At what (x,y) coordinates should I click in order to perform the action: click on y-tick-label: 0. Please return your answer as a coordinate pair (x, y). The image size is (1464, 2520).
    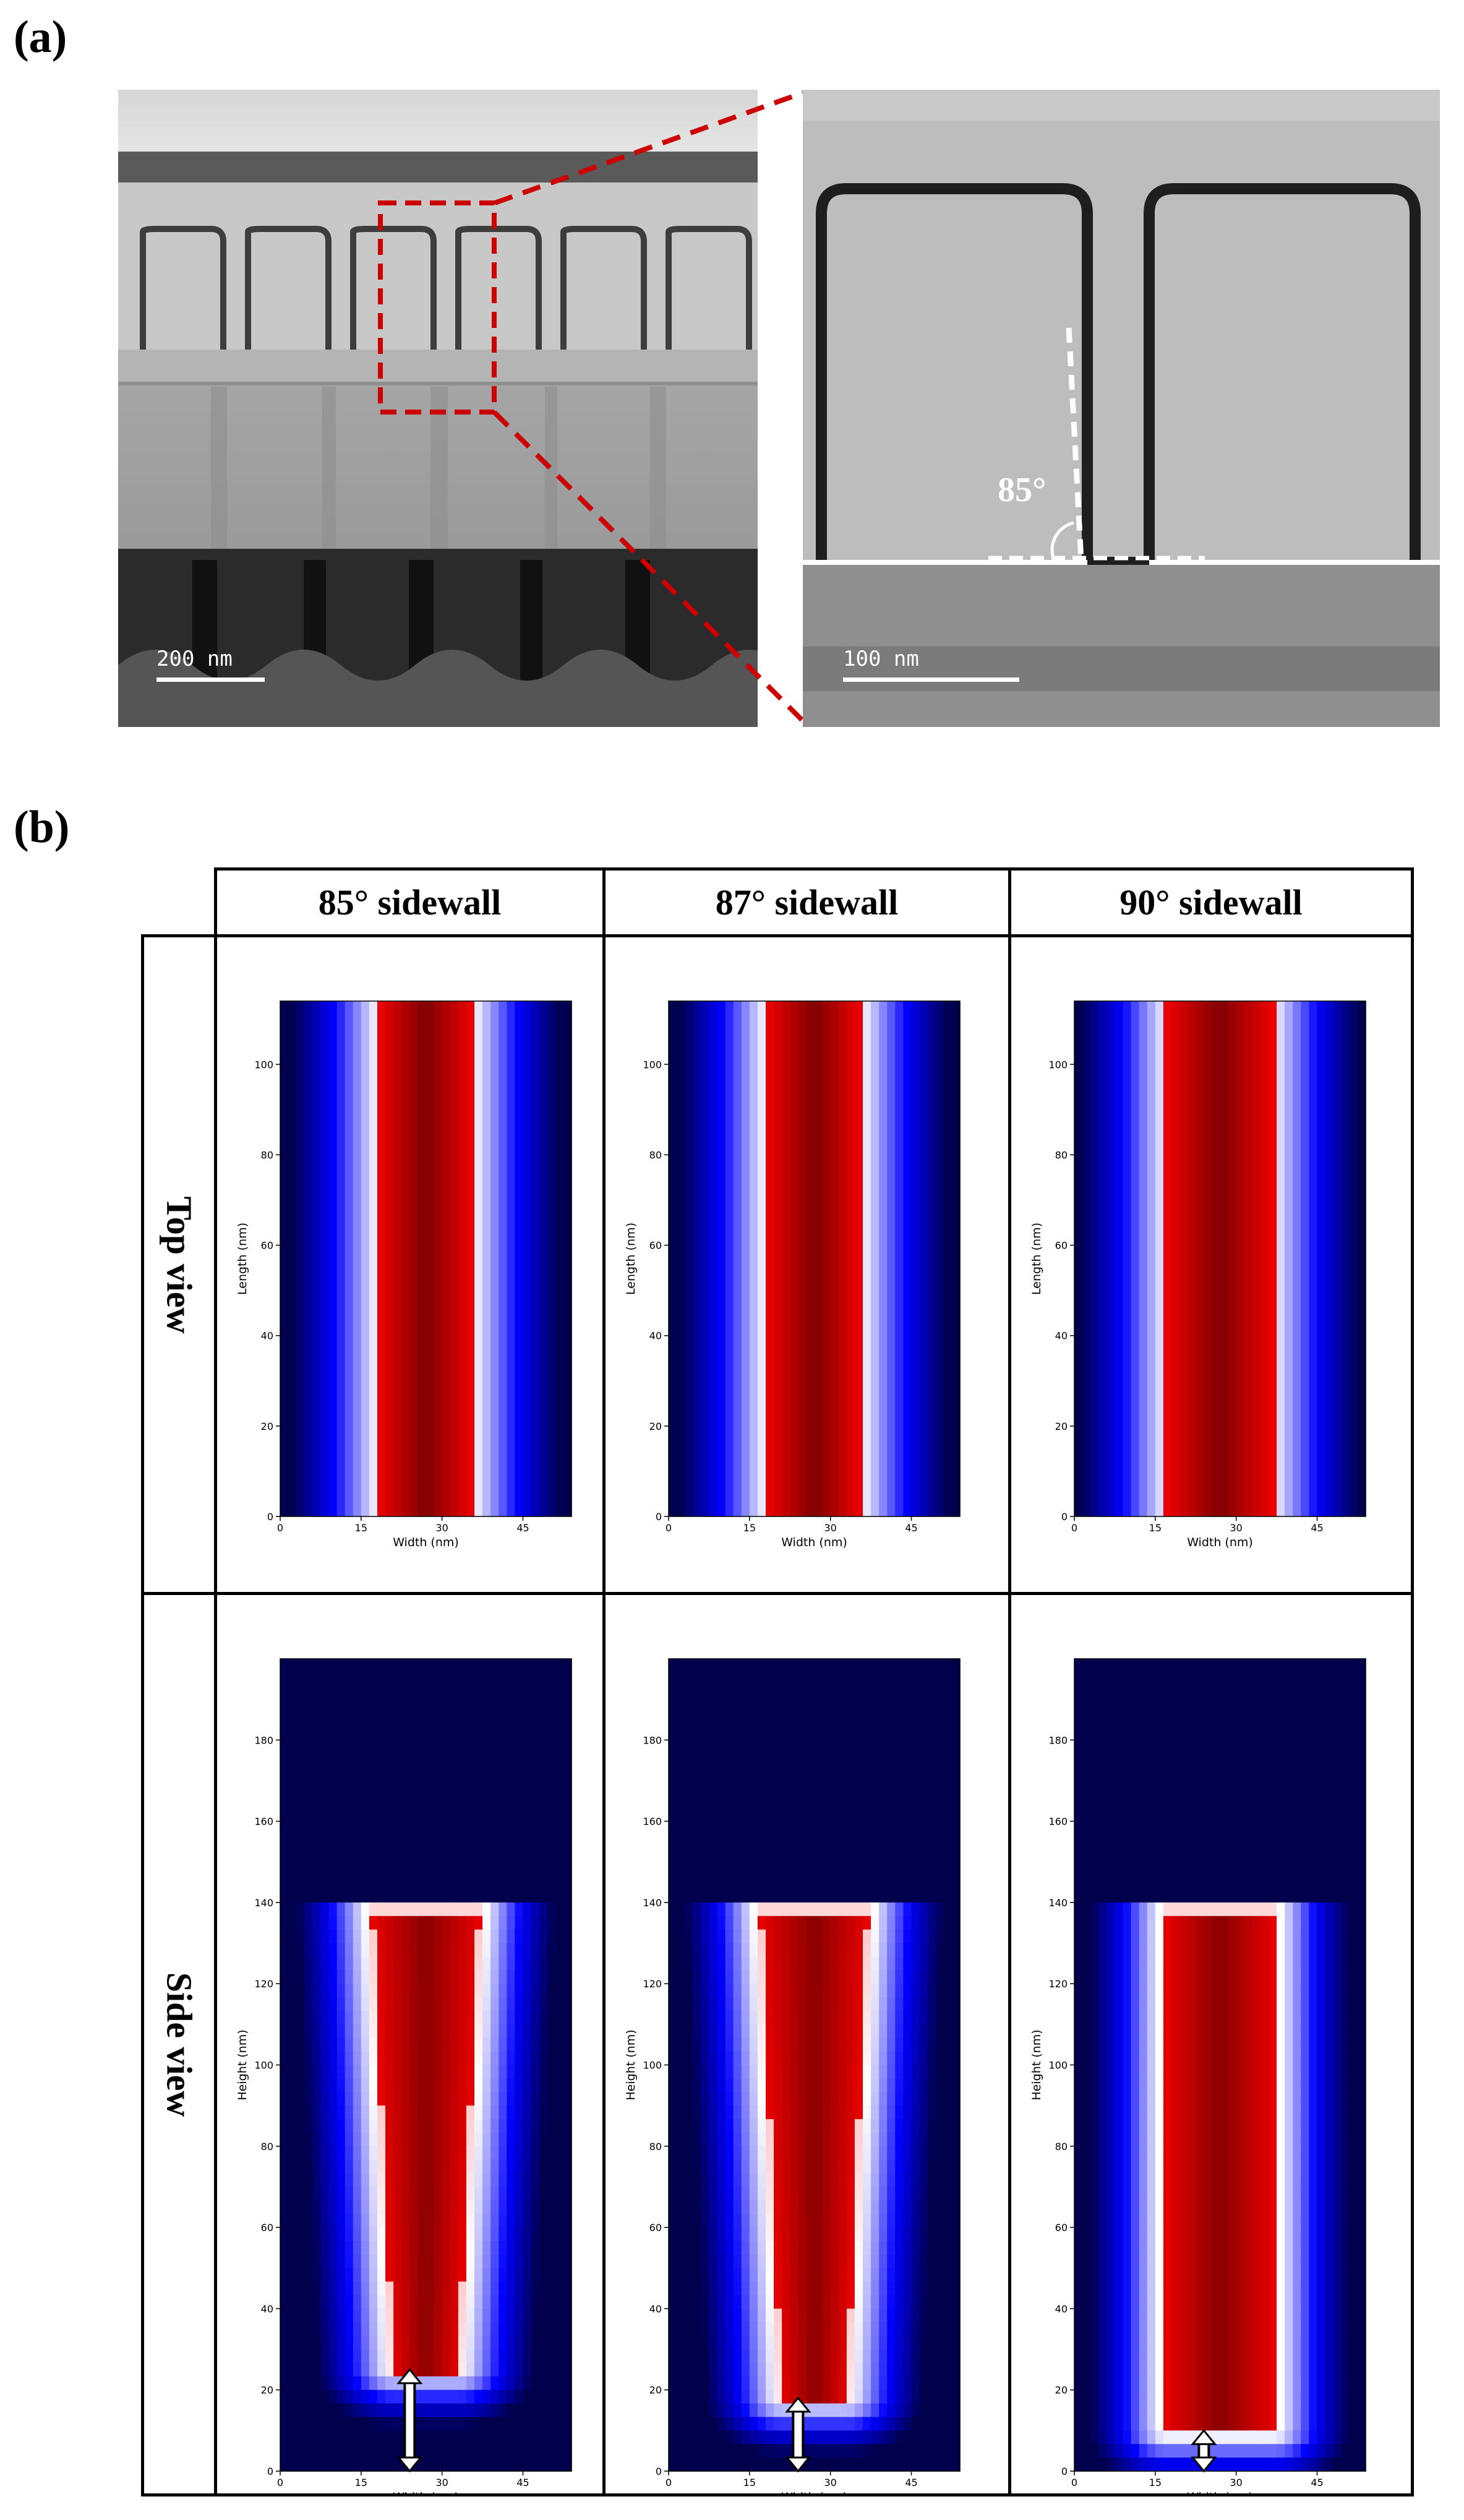
    Looking at the image, I should click on (659, 1517).